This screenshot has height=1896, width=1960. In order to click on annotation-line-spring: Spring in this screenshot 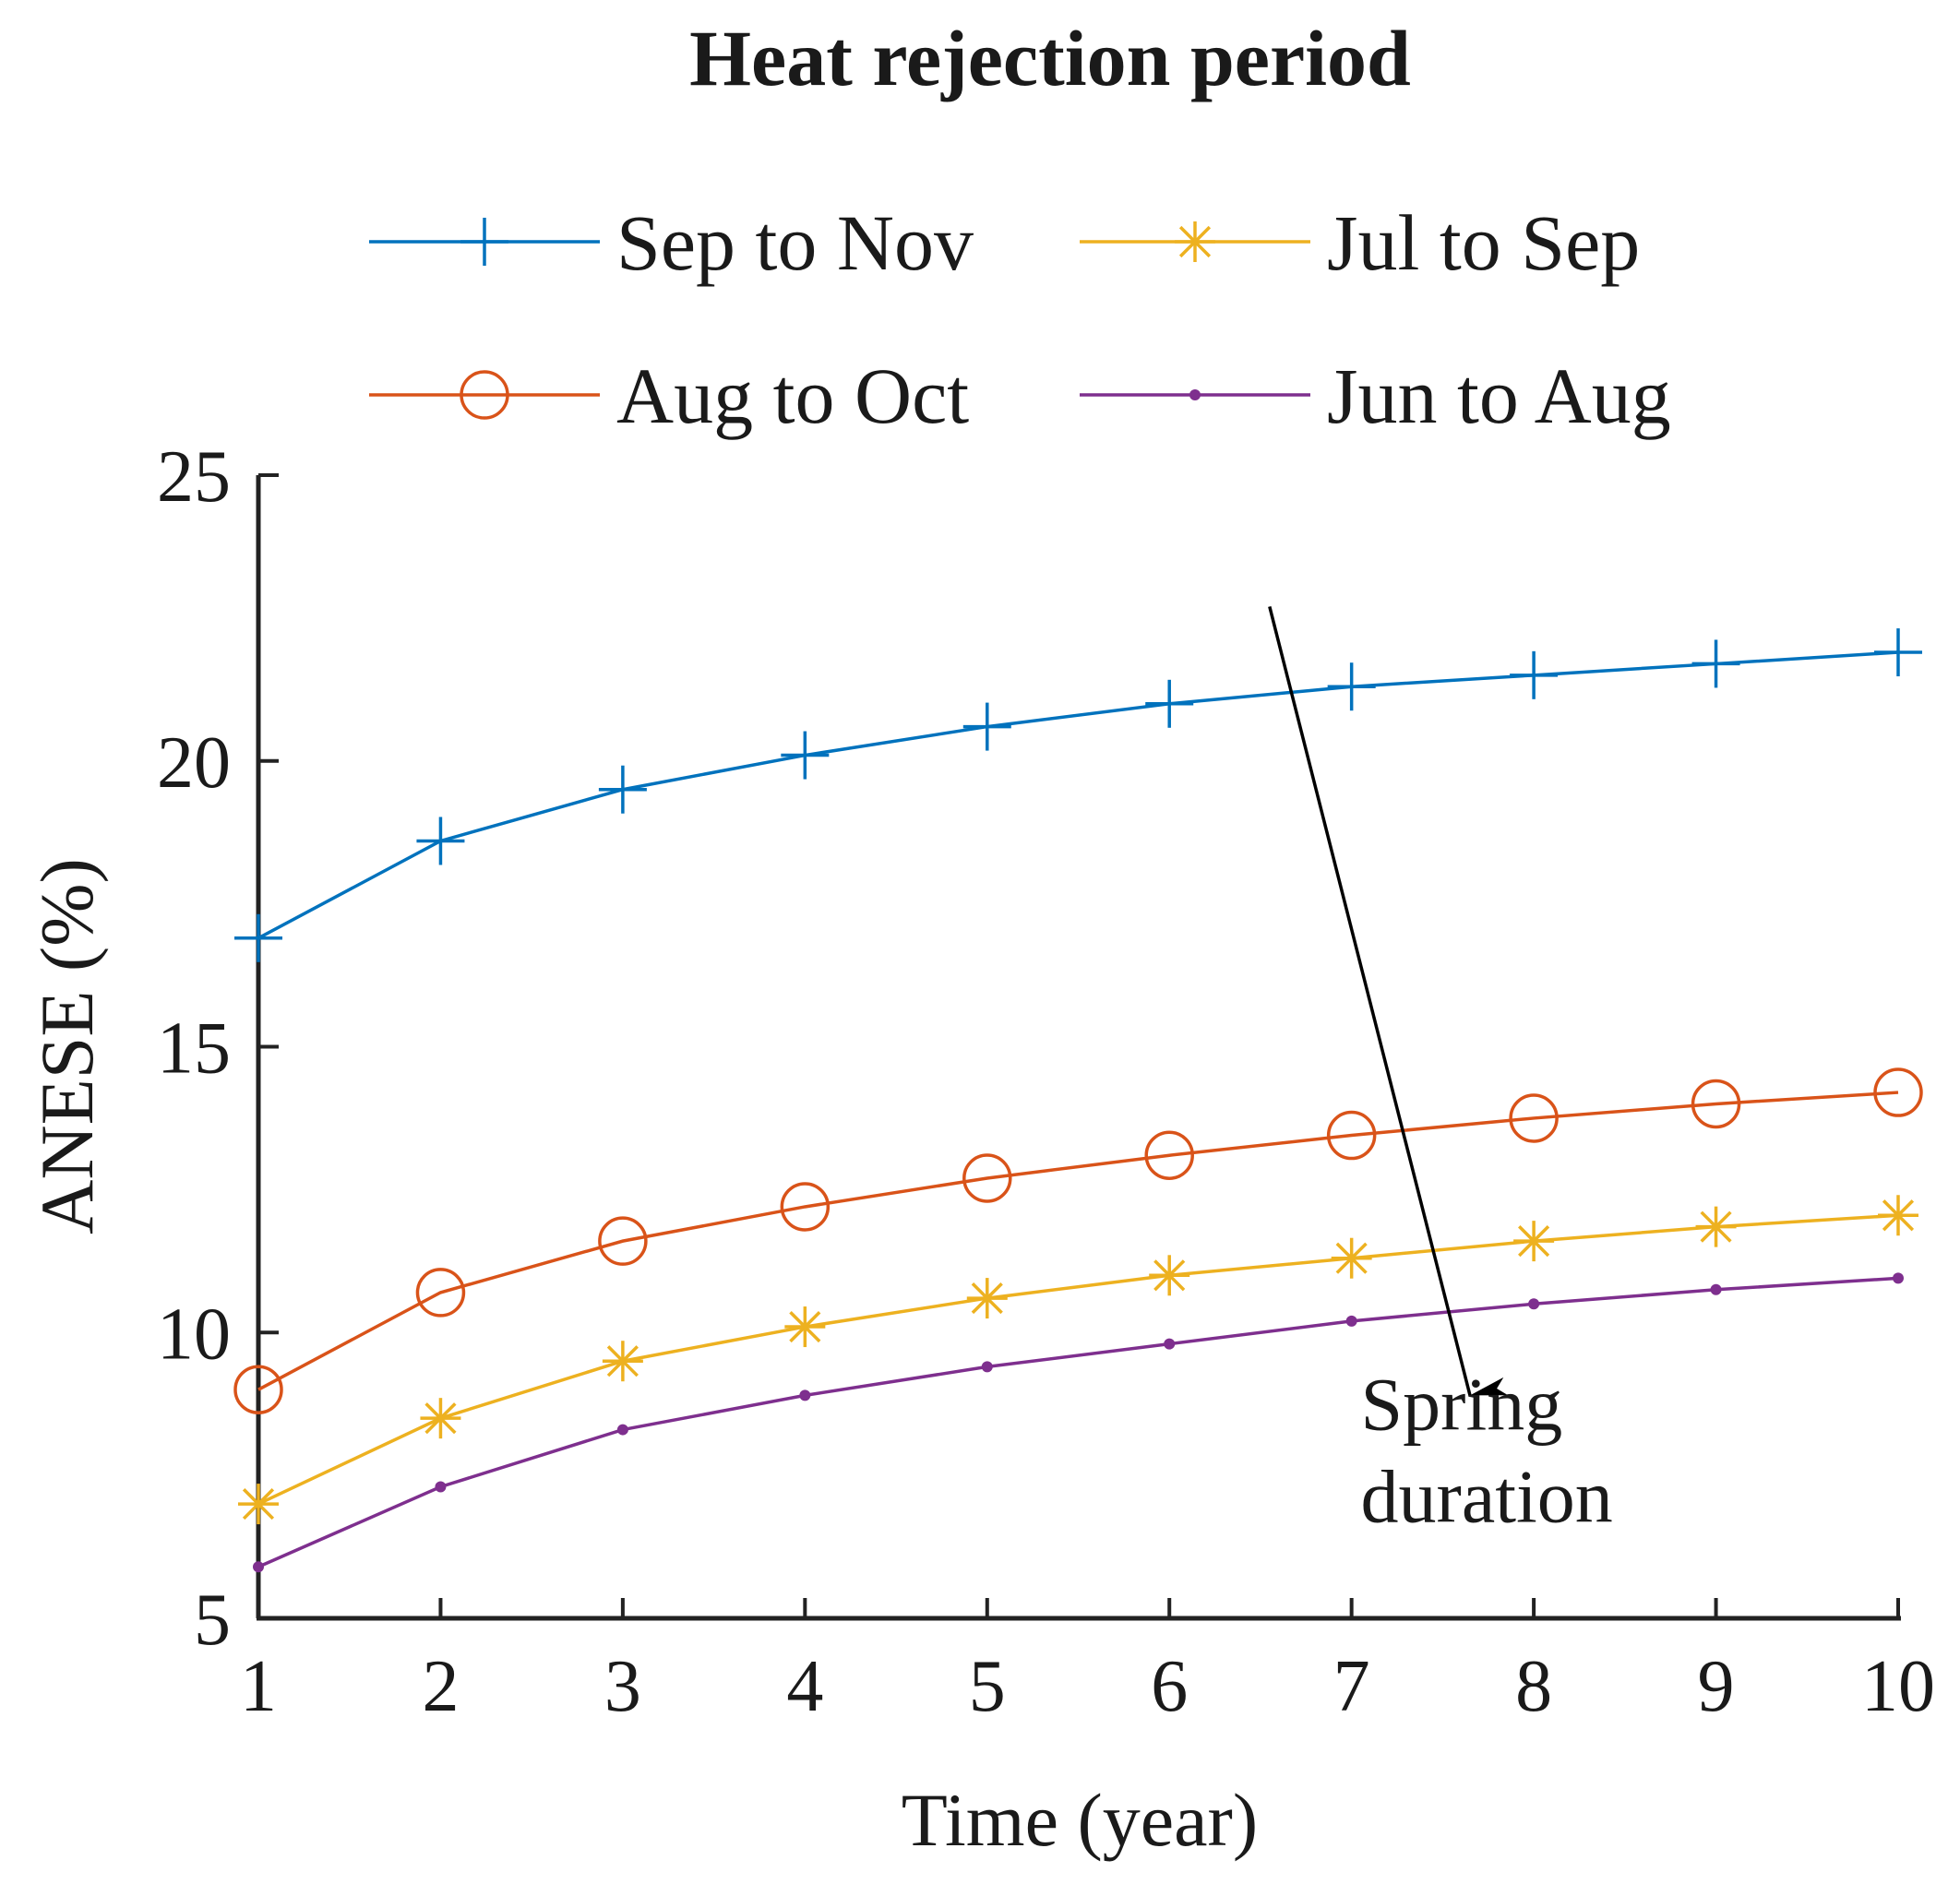, I will do `click(1462, 1405)`.